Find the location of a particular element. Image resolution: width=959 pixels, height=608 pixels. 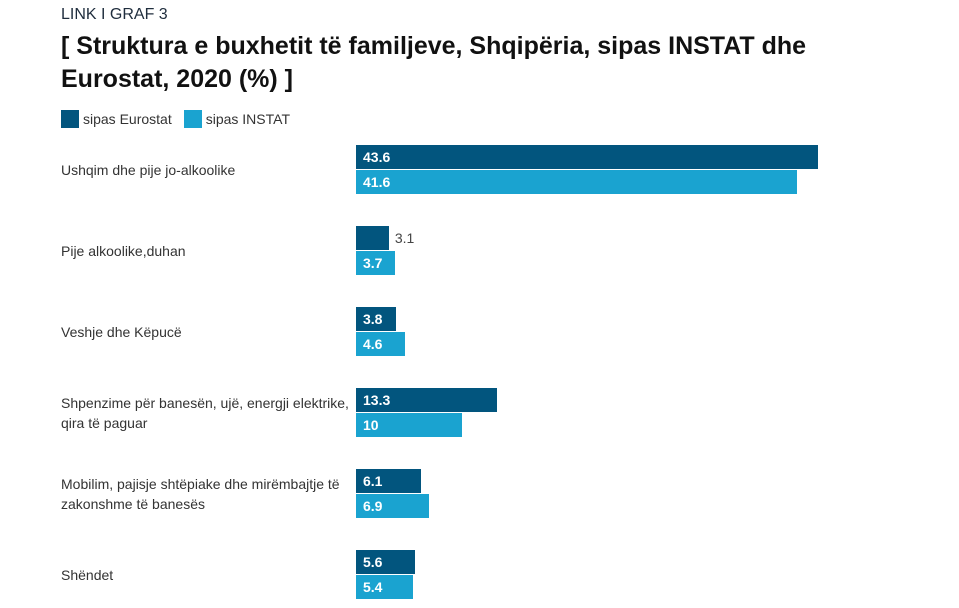

data-label: 5.6 is located at coordinates (373, 562).